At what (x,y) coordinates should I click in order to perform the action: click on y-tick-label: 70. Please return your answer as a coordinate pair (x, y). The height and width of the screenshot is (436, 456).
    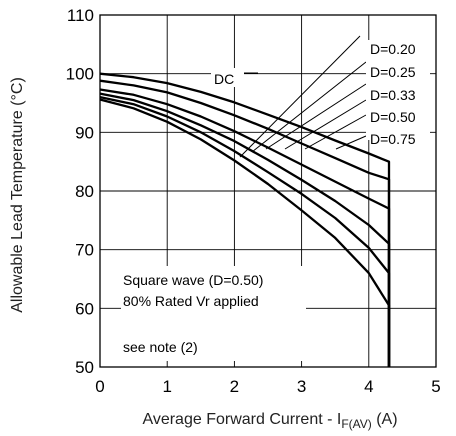
    Looking at the image, I should click on (84, 250).